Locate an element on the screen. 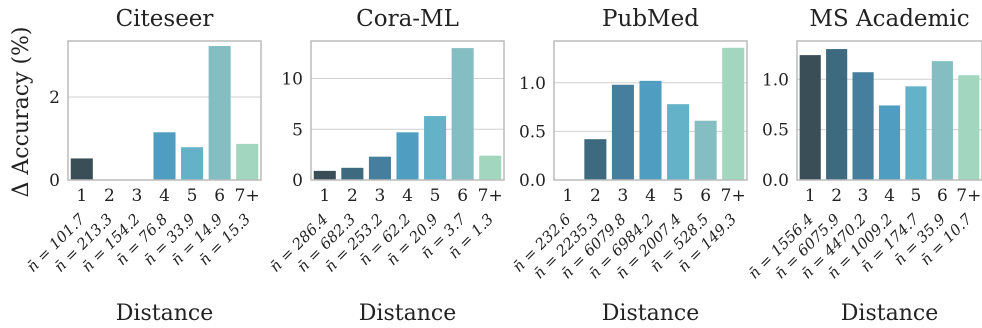 The image size is (982, 328). panel-title: PubMed is located at coordinates (650, 19).